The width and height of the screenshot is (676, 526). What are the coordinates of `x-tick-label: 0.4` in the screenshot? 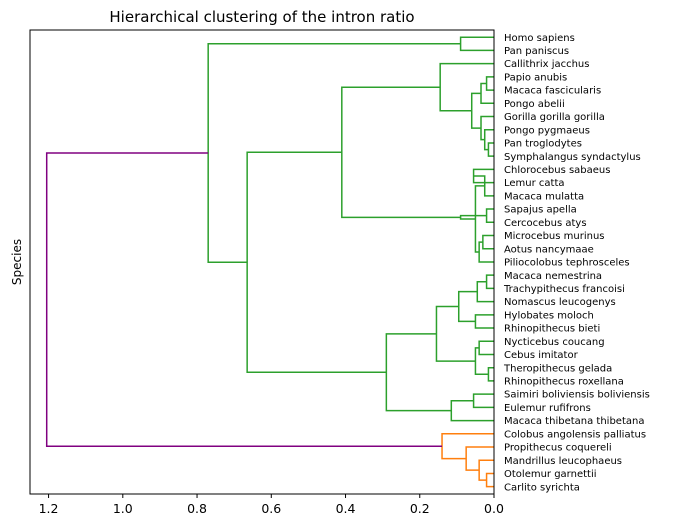 It's located at (346, 508).